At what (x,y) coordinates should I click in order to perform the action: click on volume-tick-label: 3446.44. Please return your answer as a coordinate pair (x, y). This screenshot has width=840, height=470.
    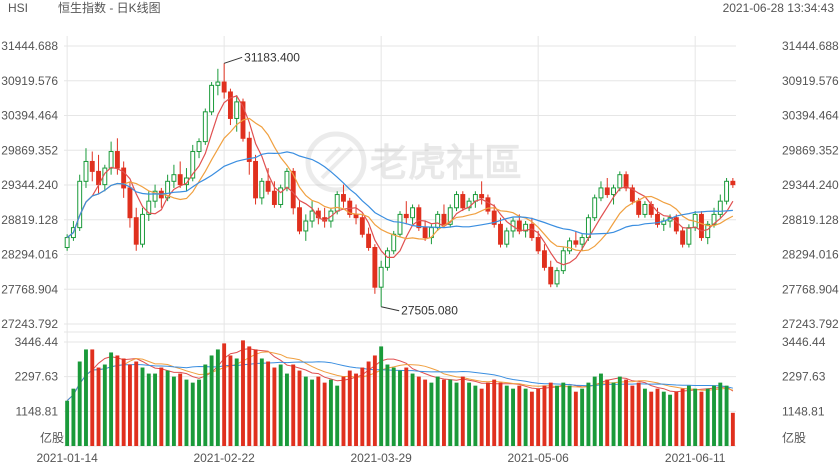
    Looking at the image, I should click on (37, 342).